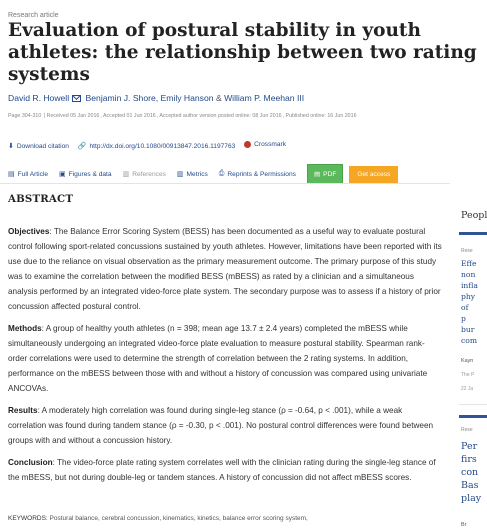 The width and height of the screenshot is (487, 532). What do you see at coordinates (73, 116) in the screenshot?
I see `meta-received: Received 05 Jan 2016` at bounding box center [73, 116].